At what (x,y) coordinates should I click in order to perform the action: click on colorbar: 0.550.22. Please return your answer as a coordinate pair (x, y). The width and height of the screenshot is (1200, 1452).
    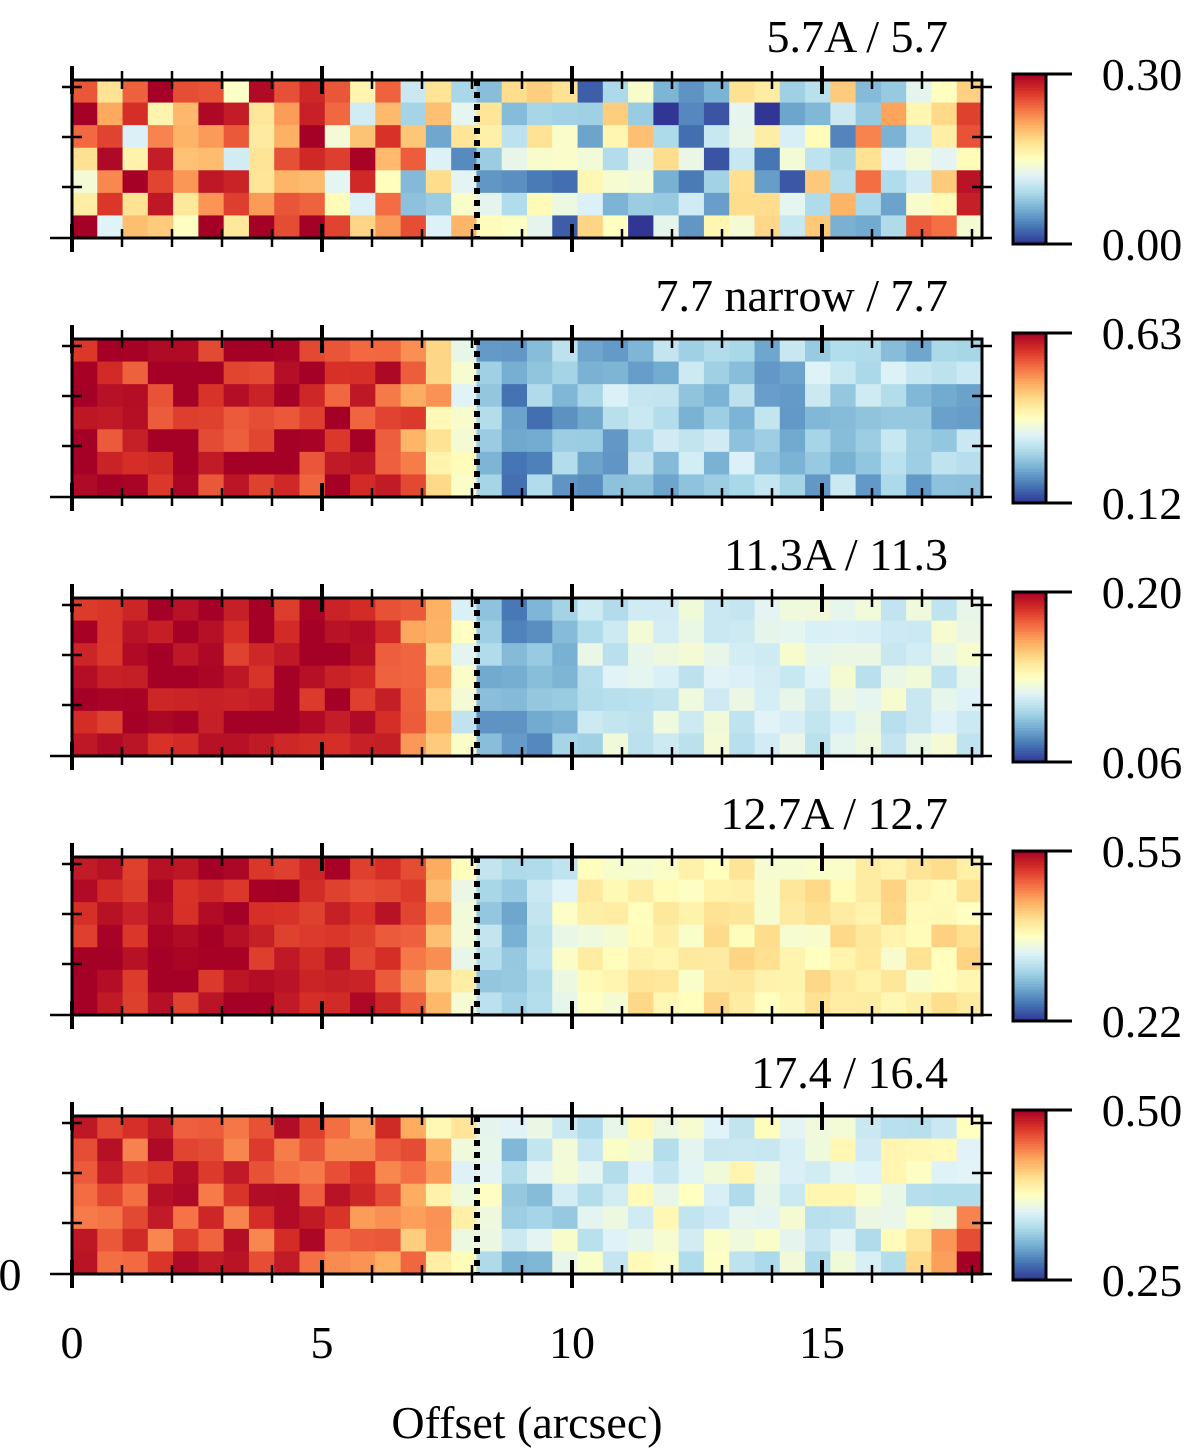
    Looking at the image, I should click on (1096, 936).